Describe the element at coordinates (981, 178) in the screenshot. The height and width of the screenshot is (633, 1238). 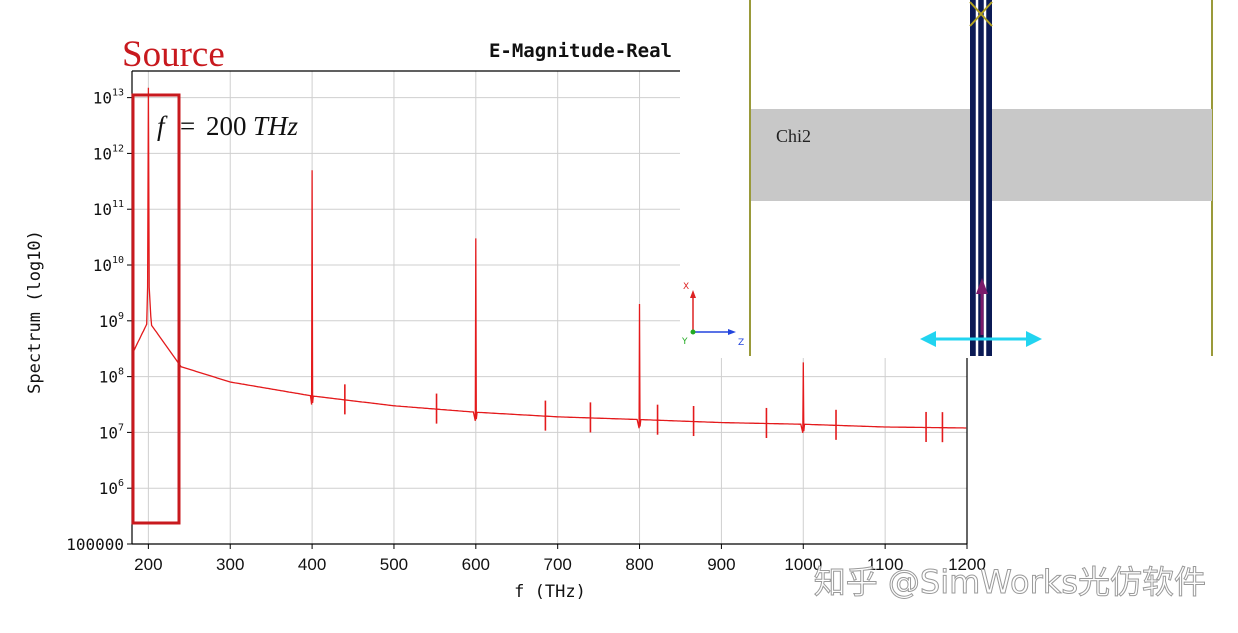
I see `waveguide` at that location.